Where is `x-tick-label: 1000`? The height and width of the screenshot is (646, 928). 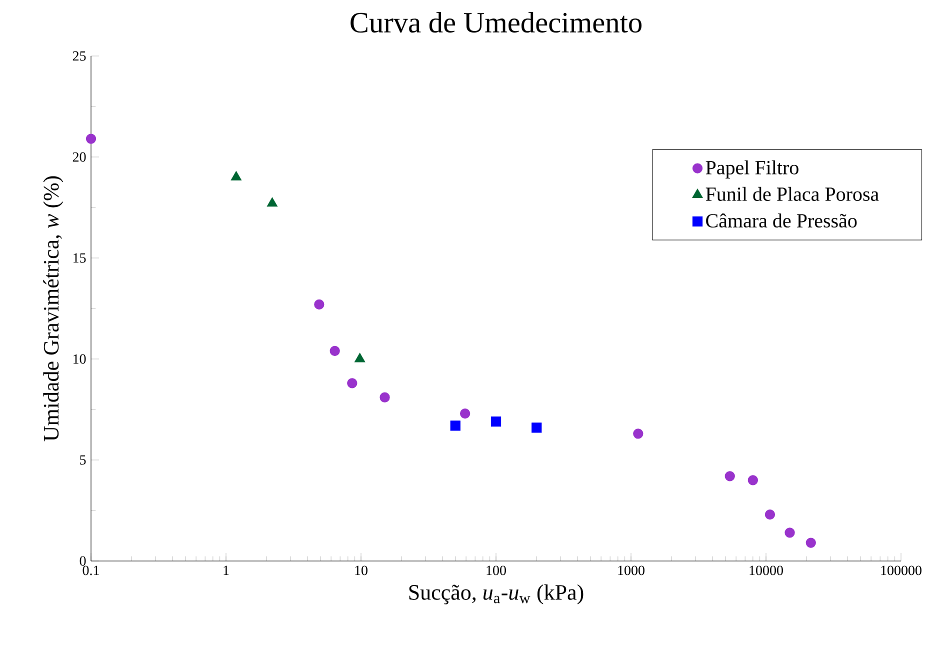
x-tick-label: 1000 is located at coordinates (631, 571).